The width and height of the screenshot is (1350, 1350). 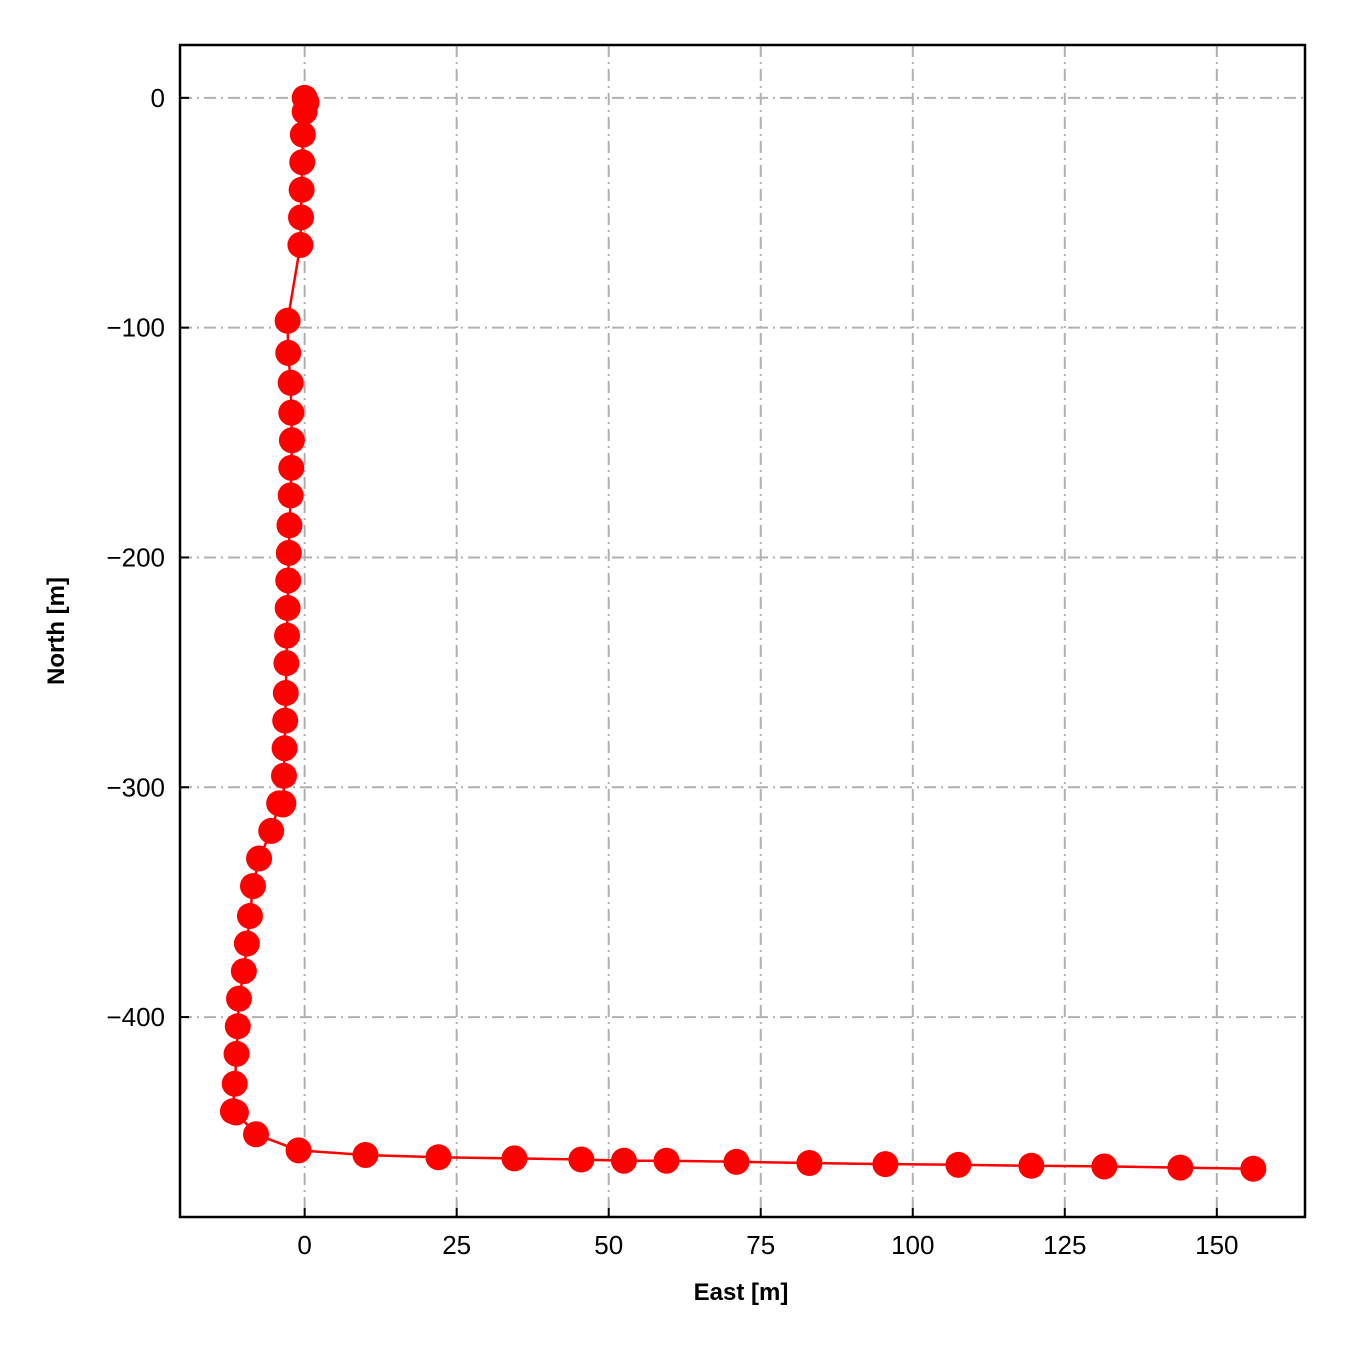 What do you see at coordinates (912, 1245) in the screenshot?
I see `x-tick-label: 100` at bounding box center [912, 1245].